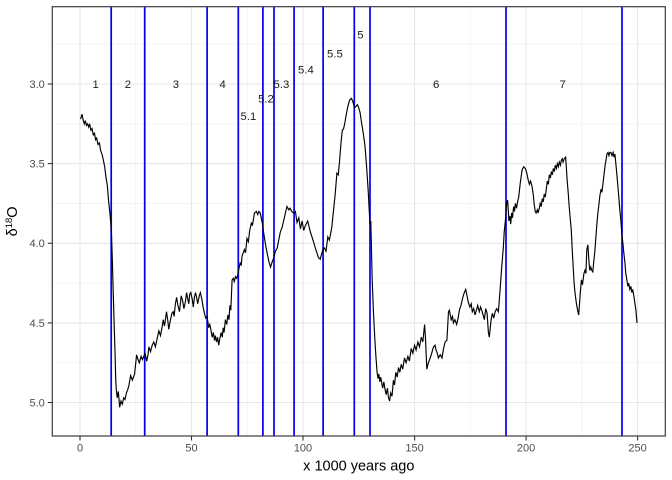  I want to click on stage-label-5: 5, so click(360, 36).